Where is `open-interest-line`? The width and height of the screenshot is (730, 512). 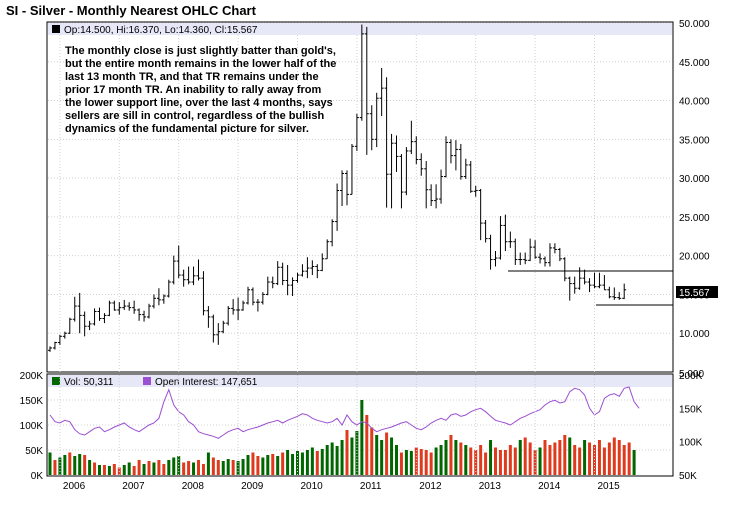 open-interest-line is located at coordinates (344, 412).